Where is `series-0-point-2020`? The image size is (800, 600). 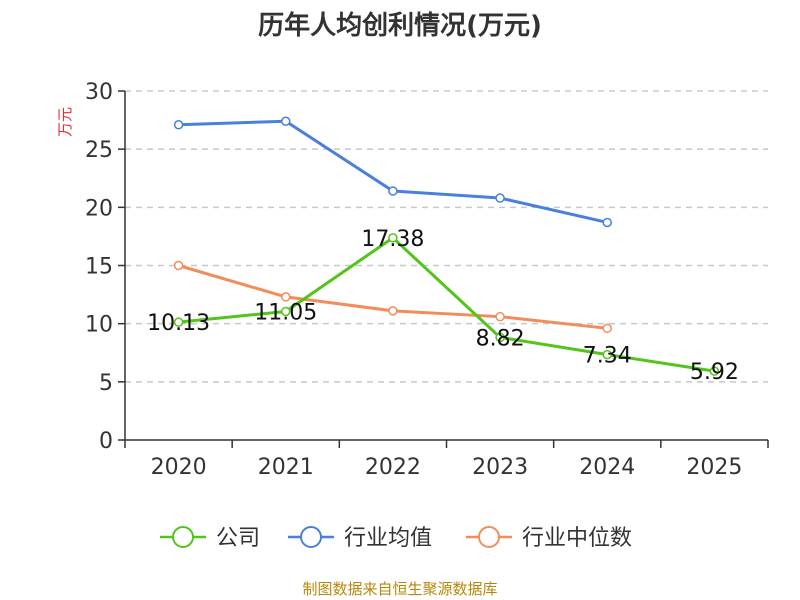 series-0-point-2020 is located at coordinates (178, 322).